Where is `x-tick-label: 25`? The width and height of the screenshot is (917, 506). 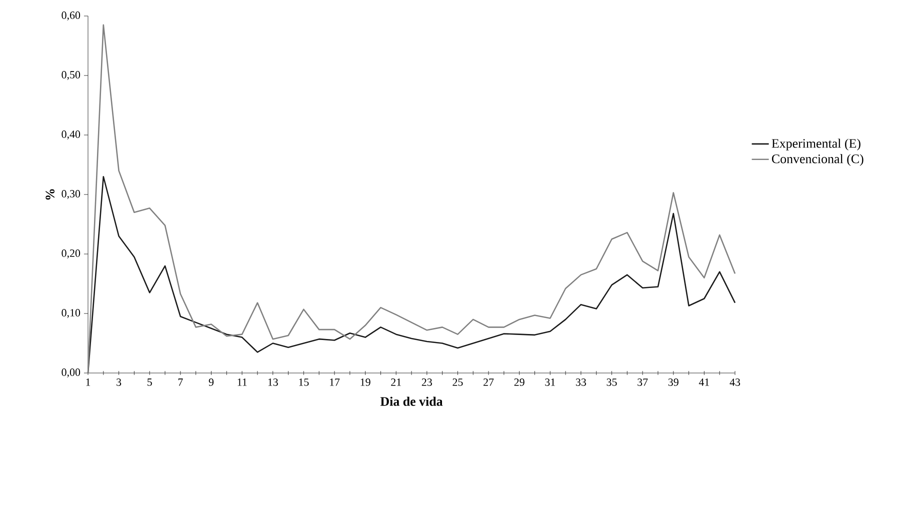
x-tick-label: 25 is located at coordinates (457, 382).